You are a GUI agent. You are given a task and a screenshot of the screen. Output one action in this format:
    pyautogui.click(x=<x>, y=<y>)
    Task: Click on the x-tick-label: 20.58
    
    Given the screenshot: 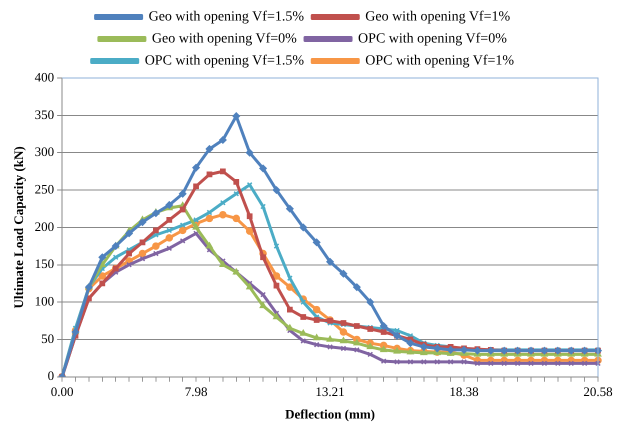 What is the action you would take?
    pyautogui.click(x=598, y=392)
    